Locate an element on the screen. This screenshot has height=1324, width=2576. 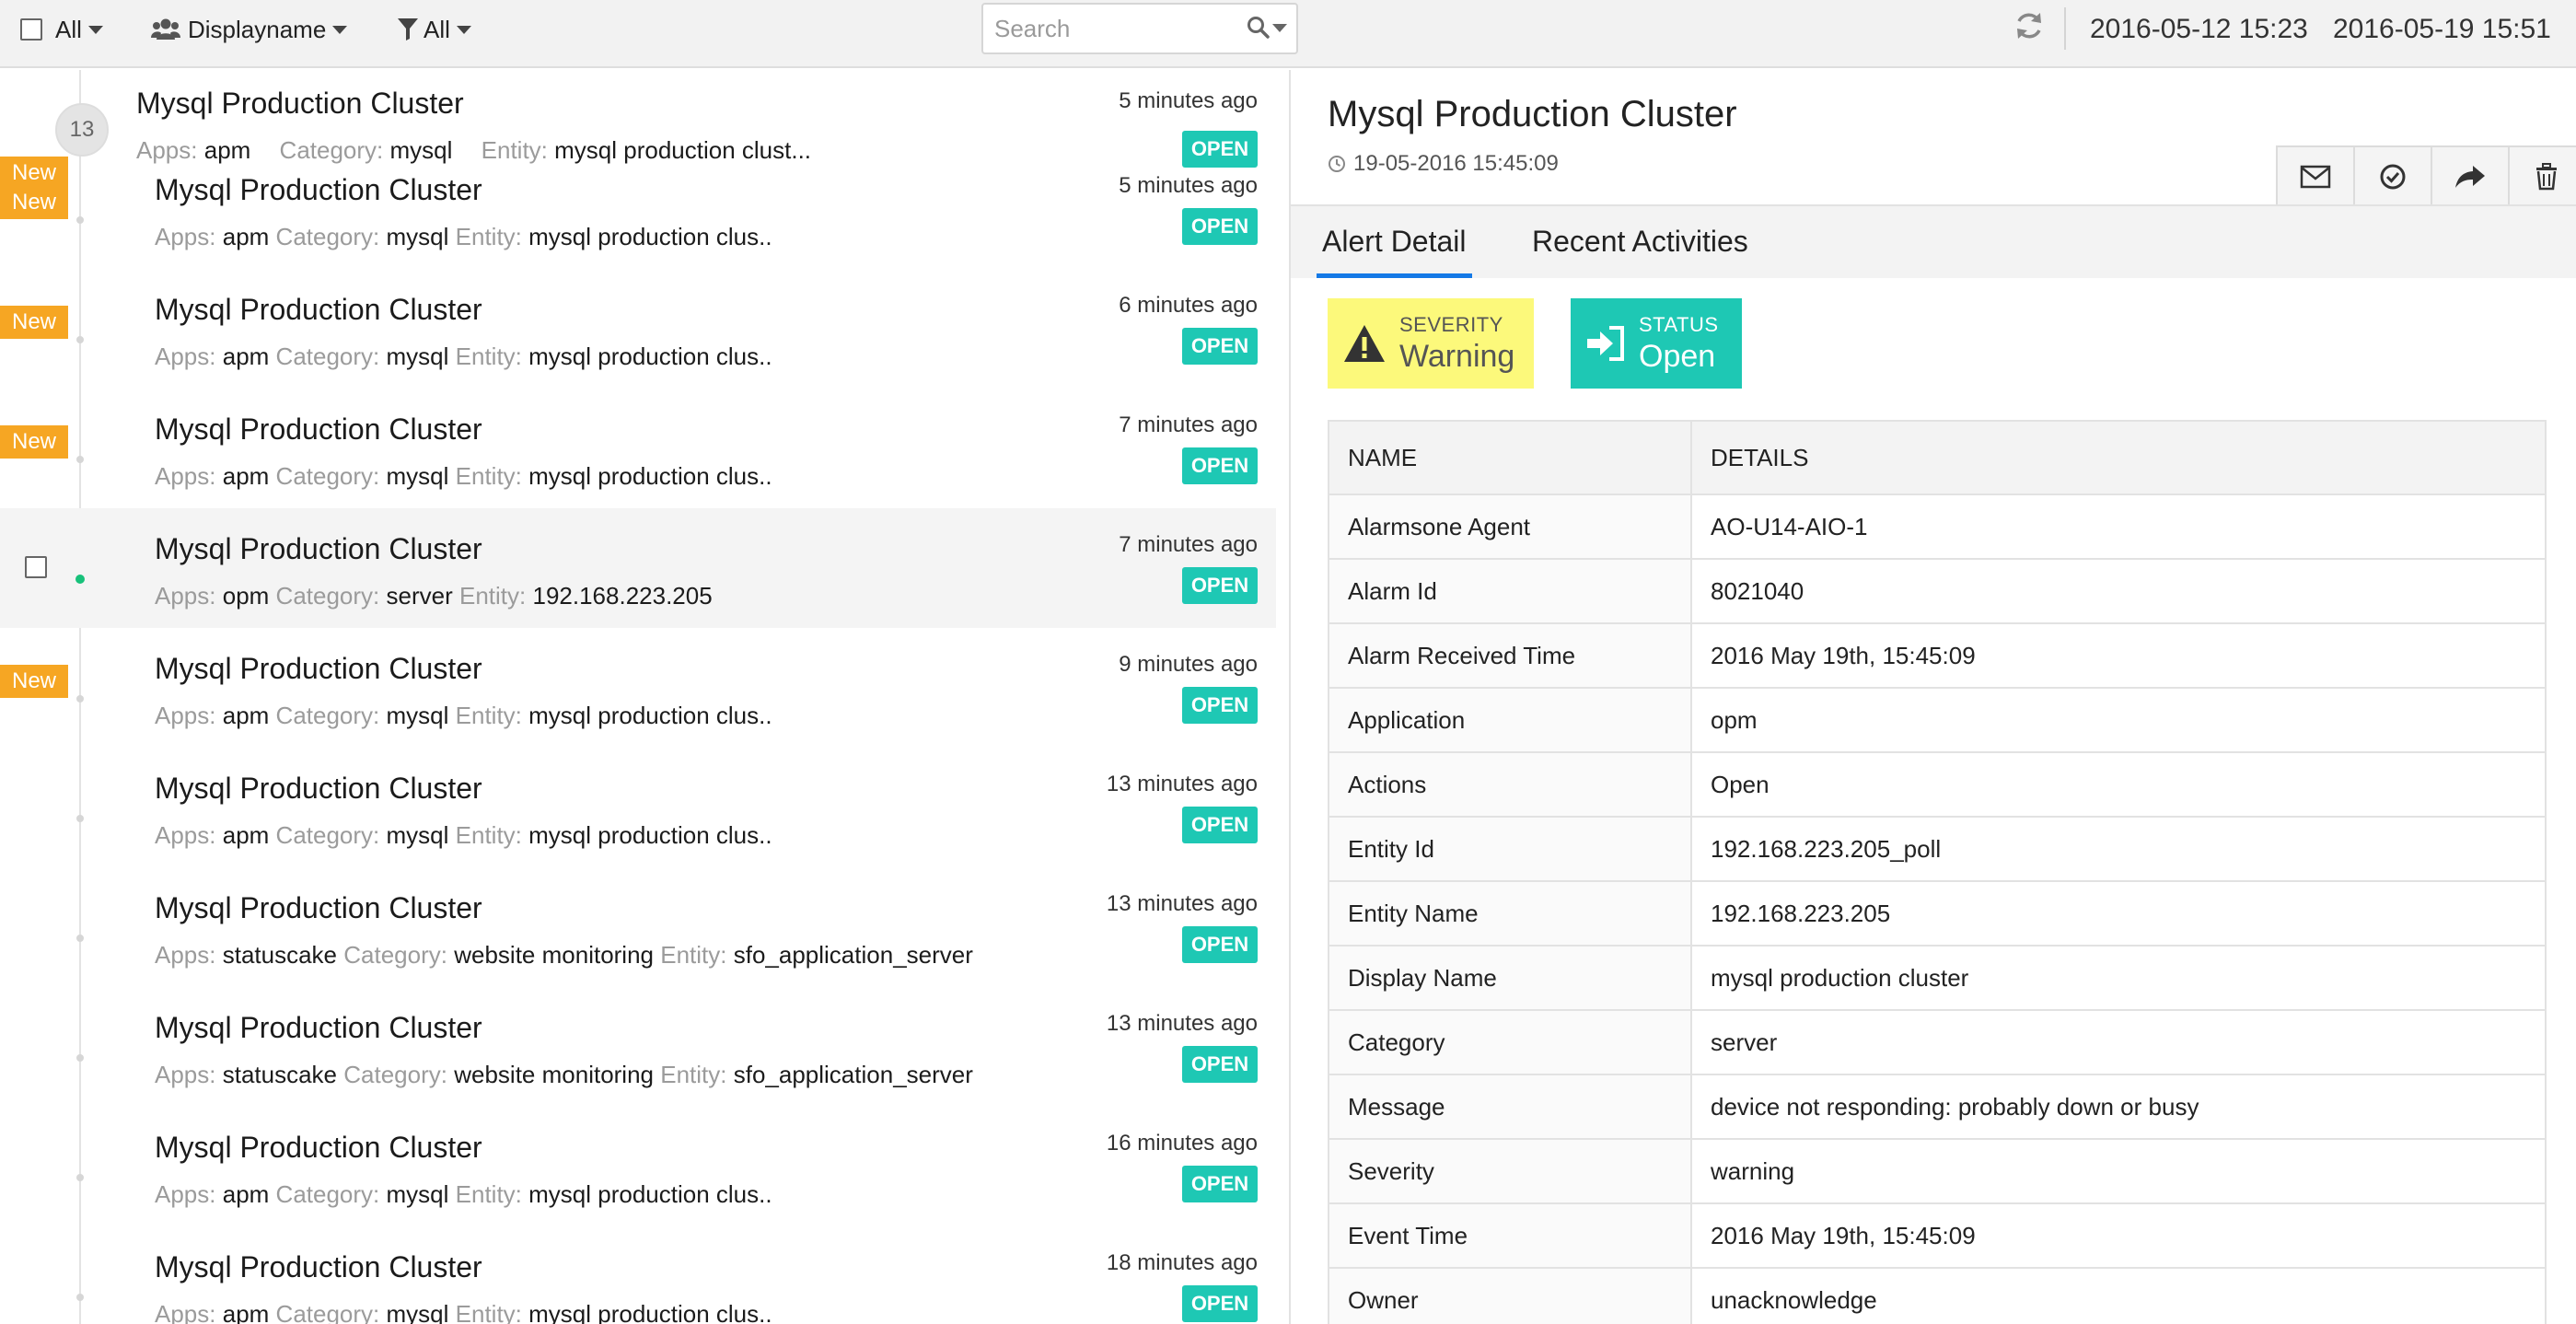
detail-value-cell: 8021040 is located at coordinates (2118, 591).